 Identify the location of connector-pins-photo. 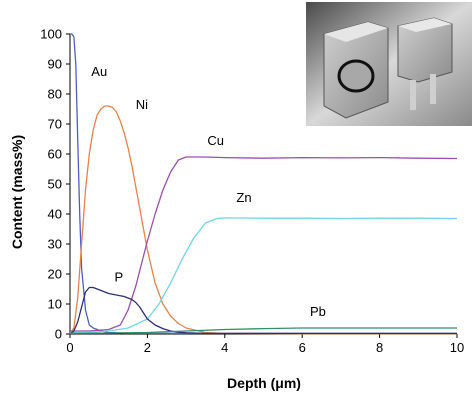
(389, 64).